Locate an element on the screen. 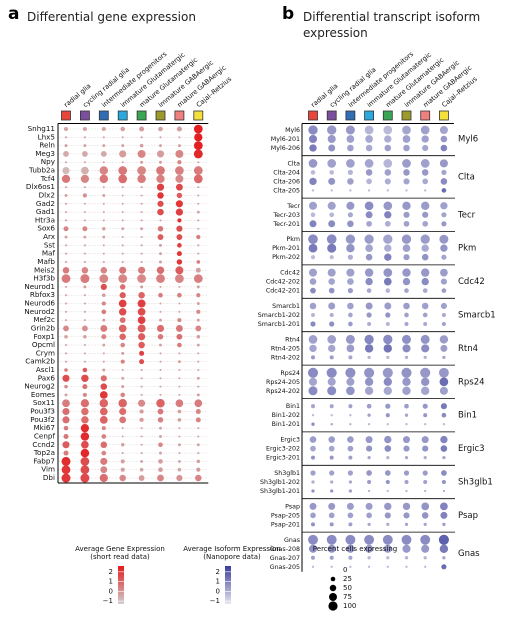  row-label: Tecr-203 is located at coordinates (286, 215).